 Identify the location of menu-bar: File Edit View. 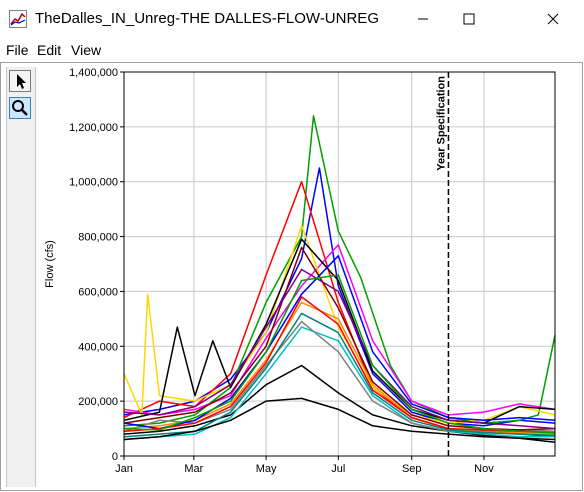
(292, 50).